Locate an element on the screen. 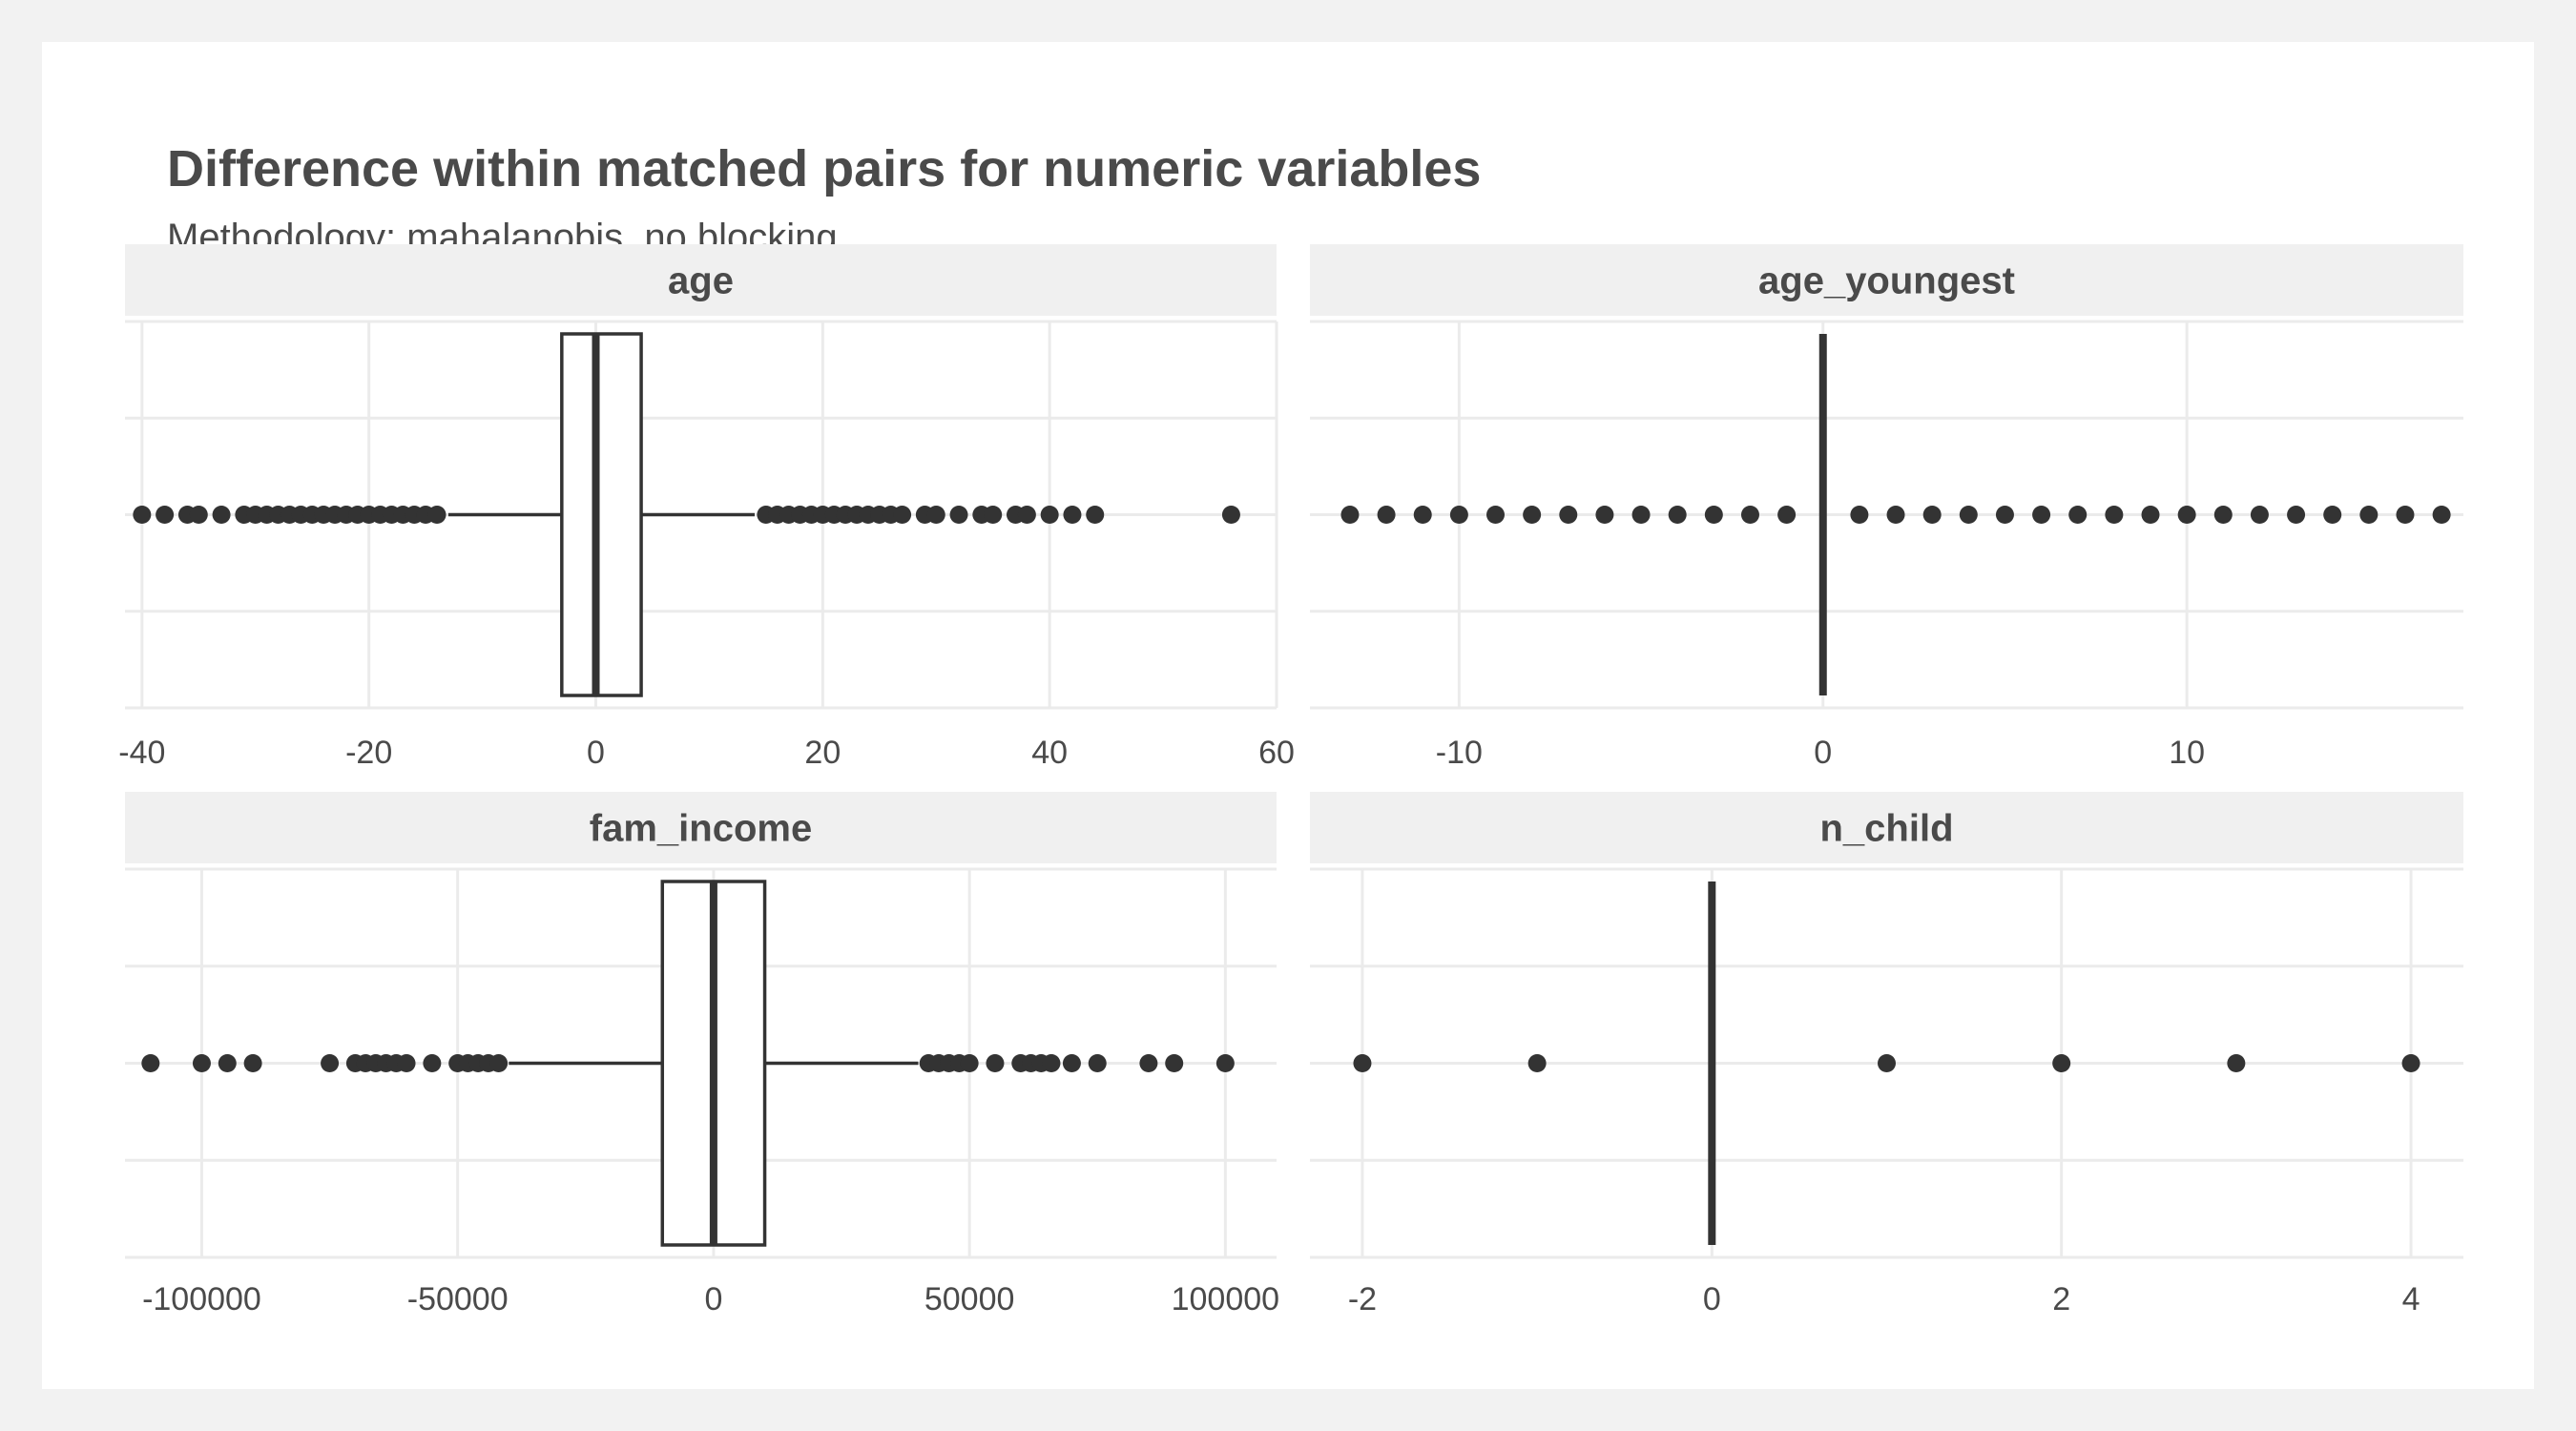  box-iqr is located at coordinates (601, 514).